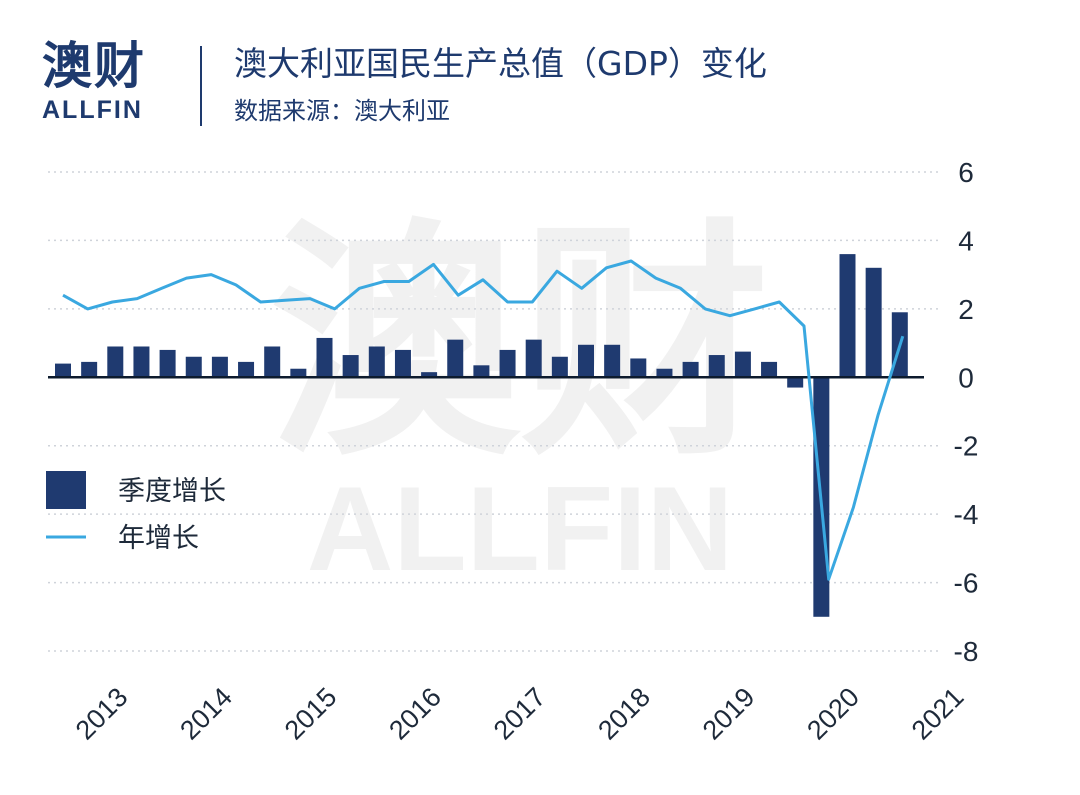  What do you see at coordinates (92, 110) in the screenshot?
I see `logo-en: ALLFIN` at bounding box center [92, 110].